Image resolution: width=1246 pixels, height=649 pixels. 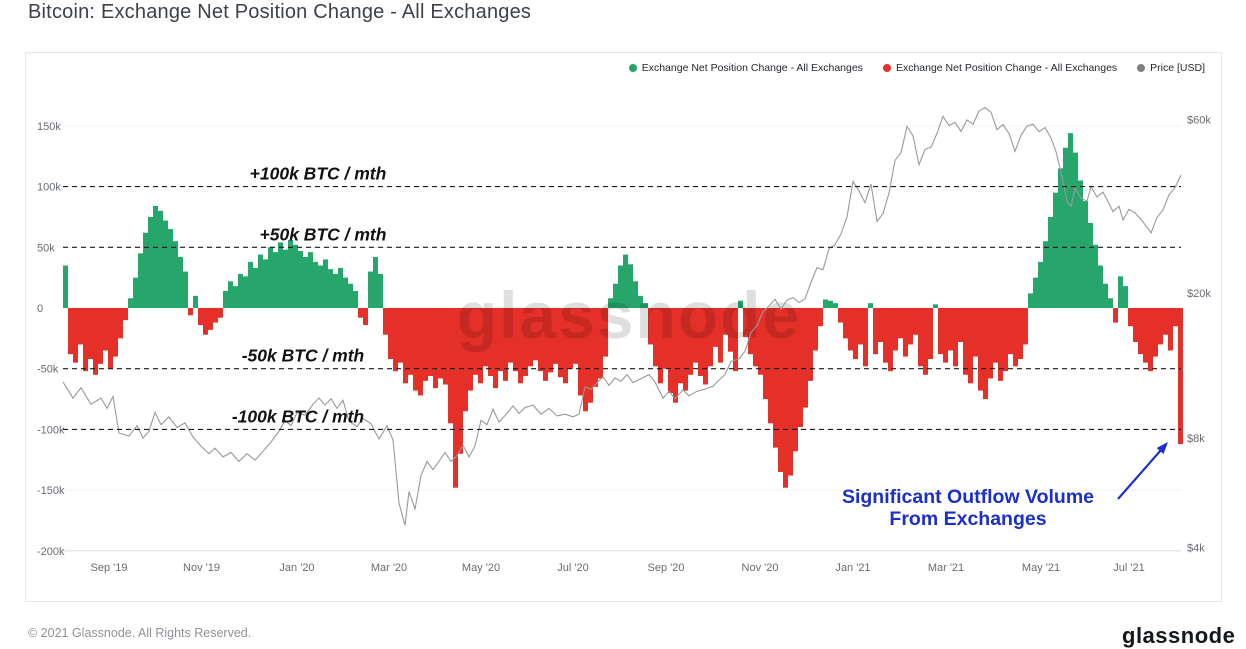 I want to click on right-axis-tick: $20k, so click(x=1199, y=294).